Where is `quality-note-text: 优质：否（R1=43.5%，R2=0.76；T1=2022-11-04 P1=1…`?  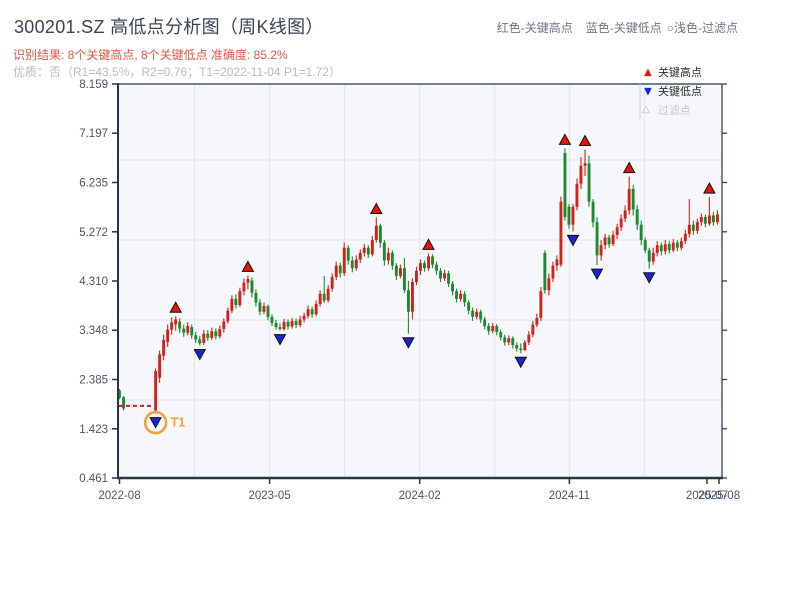 quality-note-text: 优质：否（R1=43.5%，R2=0.76；T1=2022-11-04 P1=1… is located at coordinates (177, 72).